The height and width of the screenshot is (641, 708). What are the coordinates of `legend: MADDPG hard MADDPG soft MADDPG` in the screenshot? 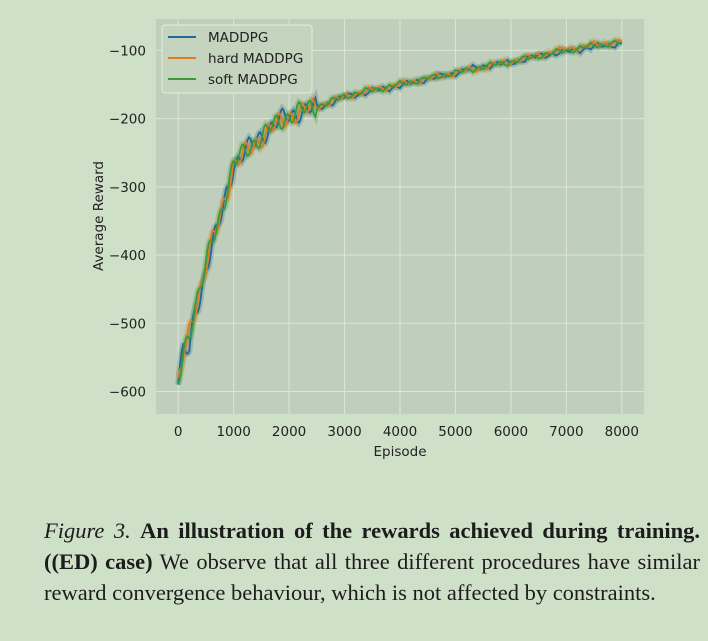 It's located at (237, 59).